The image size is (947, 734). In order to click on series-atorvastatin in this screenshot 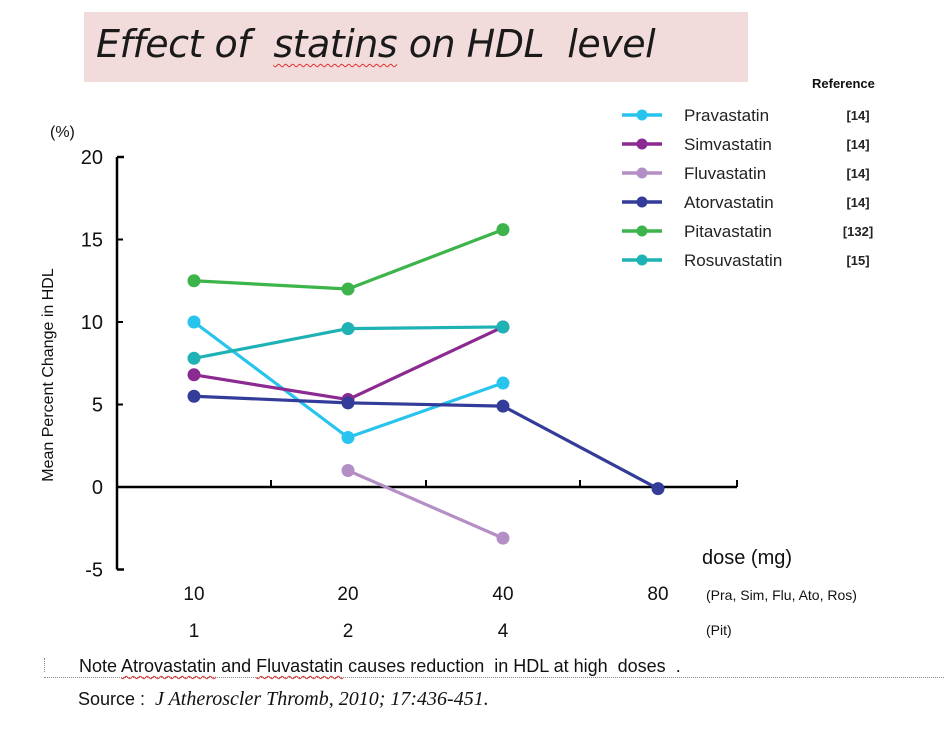, I will do `click(426, 442)`.